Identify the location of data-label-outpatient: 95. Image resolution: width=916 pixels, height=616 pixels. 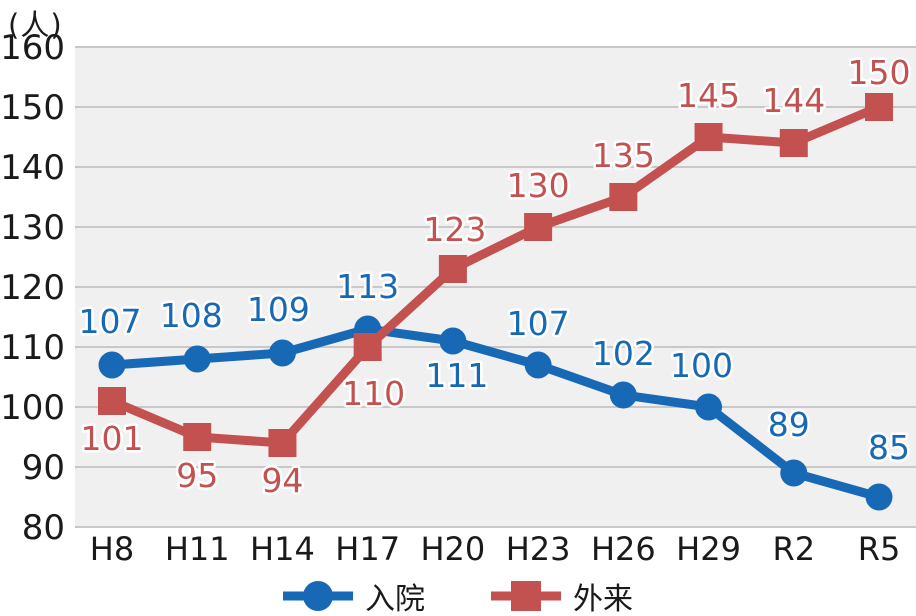
(197, 475).